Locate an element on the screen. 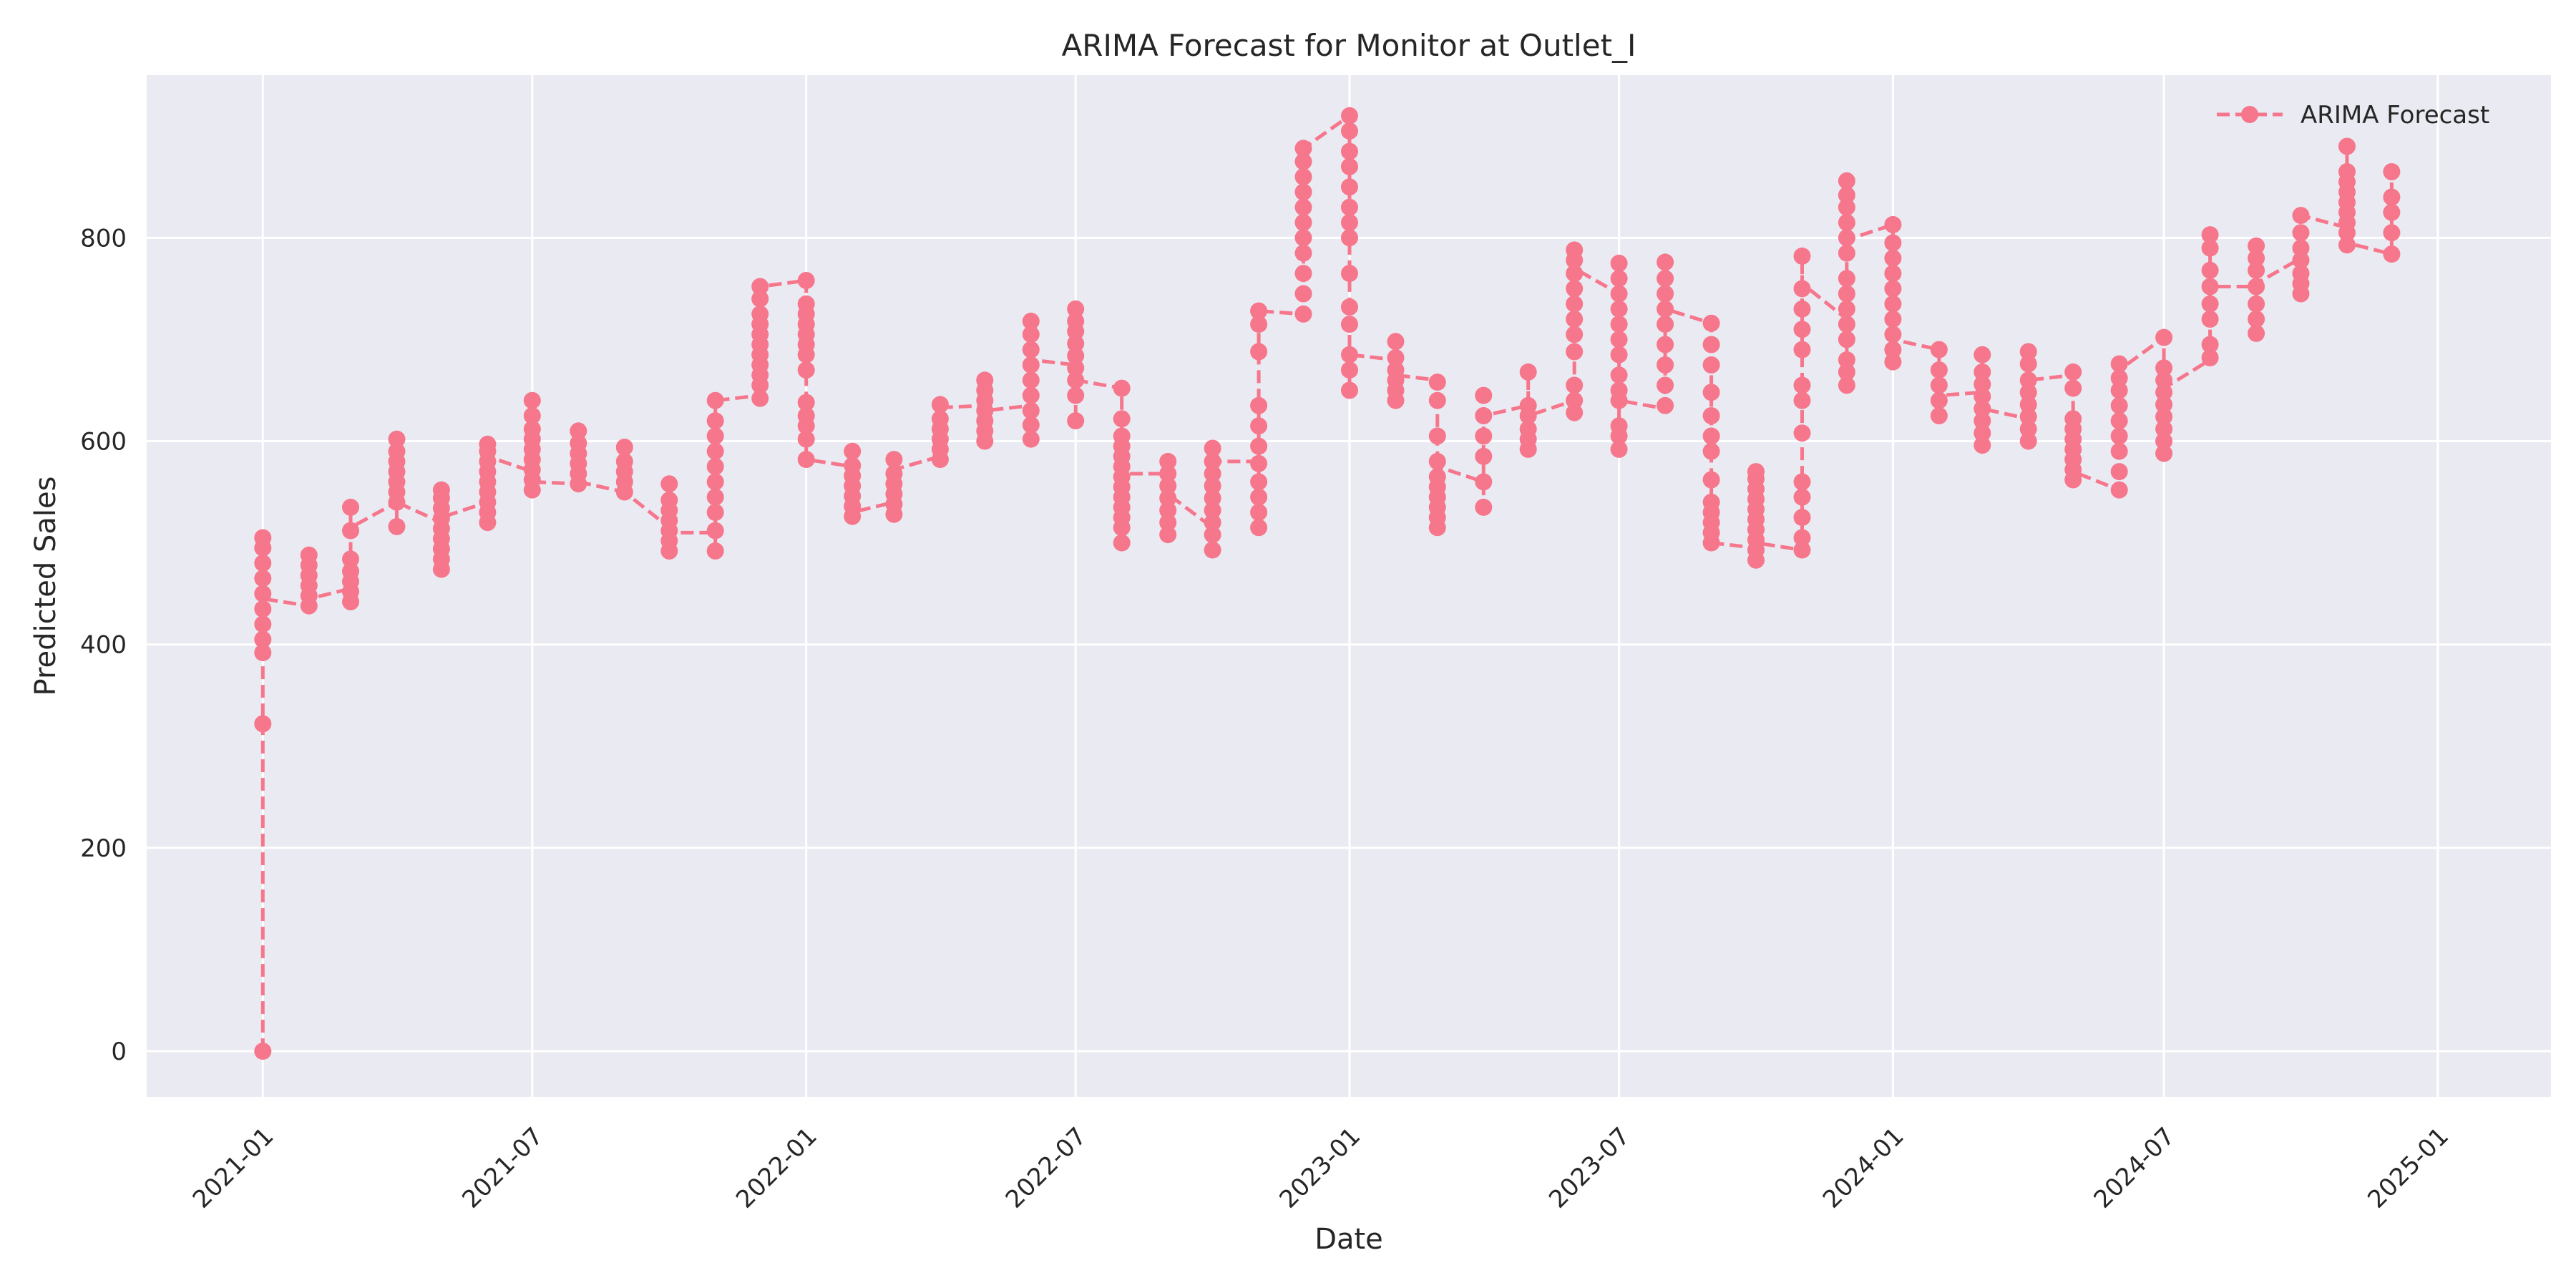  x-axis-label: Date is located at coordinates (1348, 1239).